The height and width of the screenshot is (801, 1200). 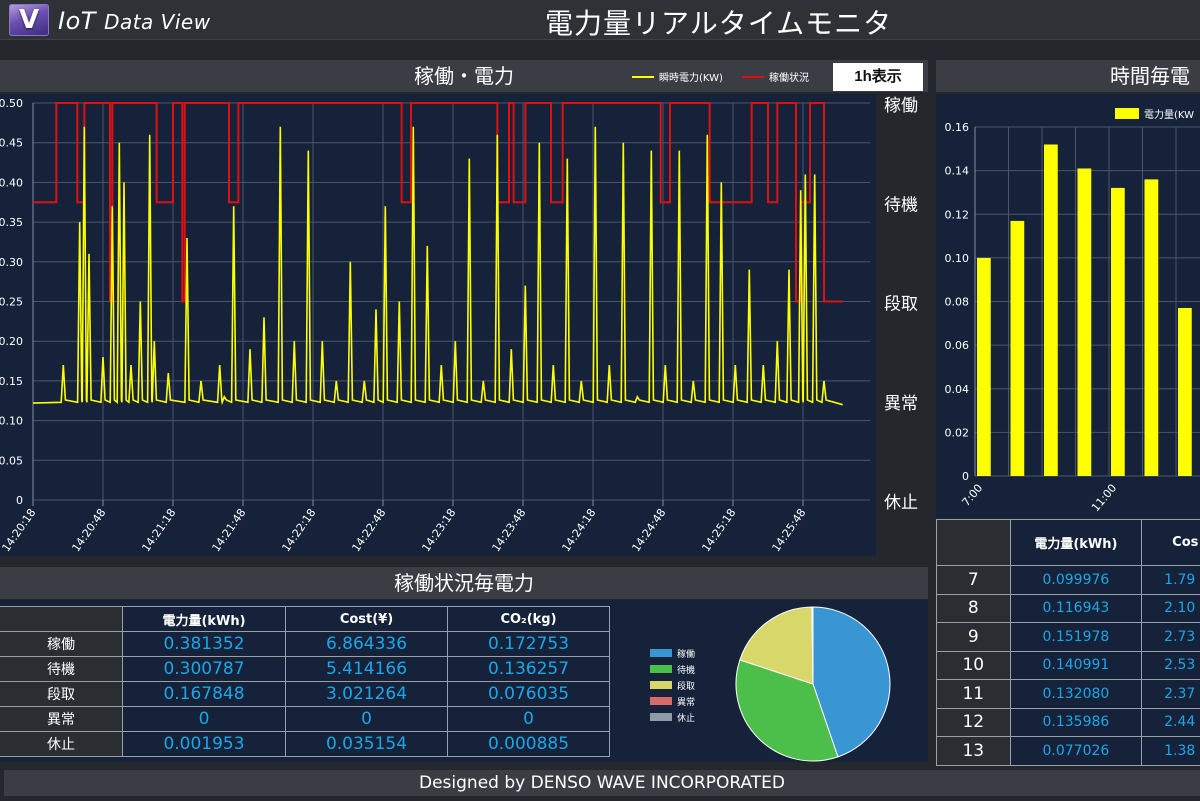 I want to click on hourly-table-row: 11 0.132080 2.37, so click(x=1068, y=694).